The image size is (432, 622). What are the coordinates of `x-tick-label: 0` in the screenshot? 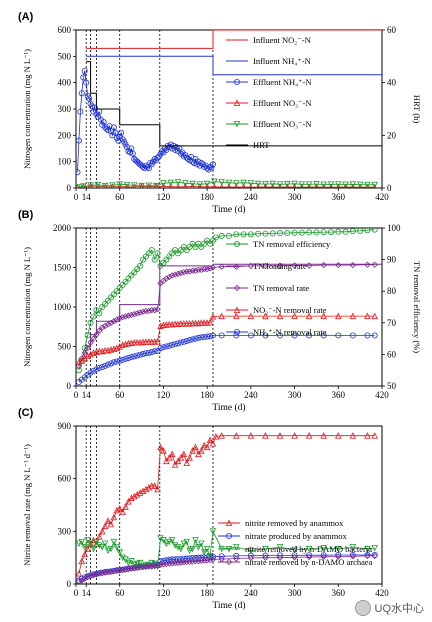 It's located at (76, 593).